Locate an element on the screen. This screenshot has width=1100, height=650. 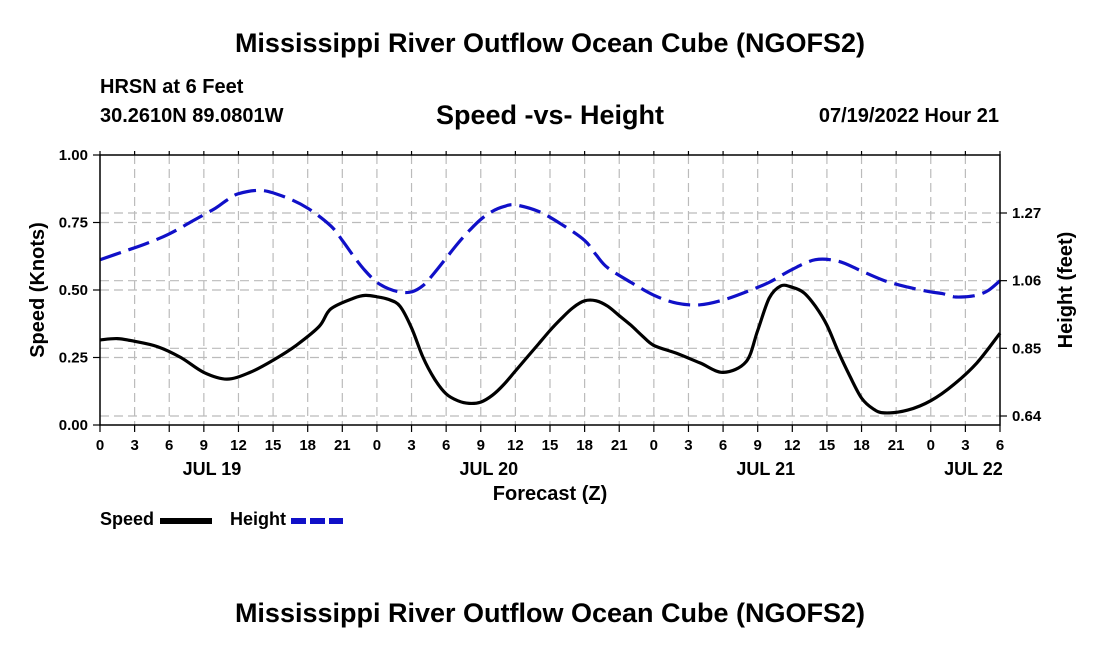
y2-tick-label: 0.64 is located at coordinates (1027, 416).